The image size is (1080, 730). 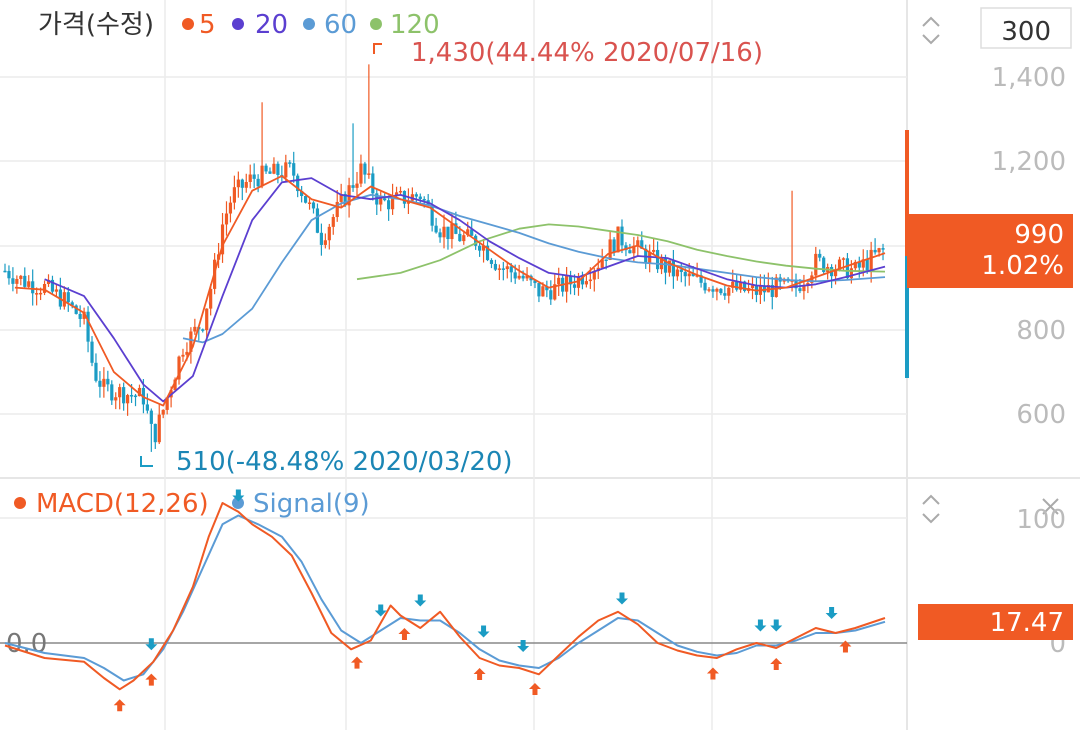 What do you see at coordinates (207, 25) in the screenshot?
I see `ma5-legend-label: 5` at bounding box center [207, 25].